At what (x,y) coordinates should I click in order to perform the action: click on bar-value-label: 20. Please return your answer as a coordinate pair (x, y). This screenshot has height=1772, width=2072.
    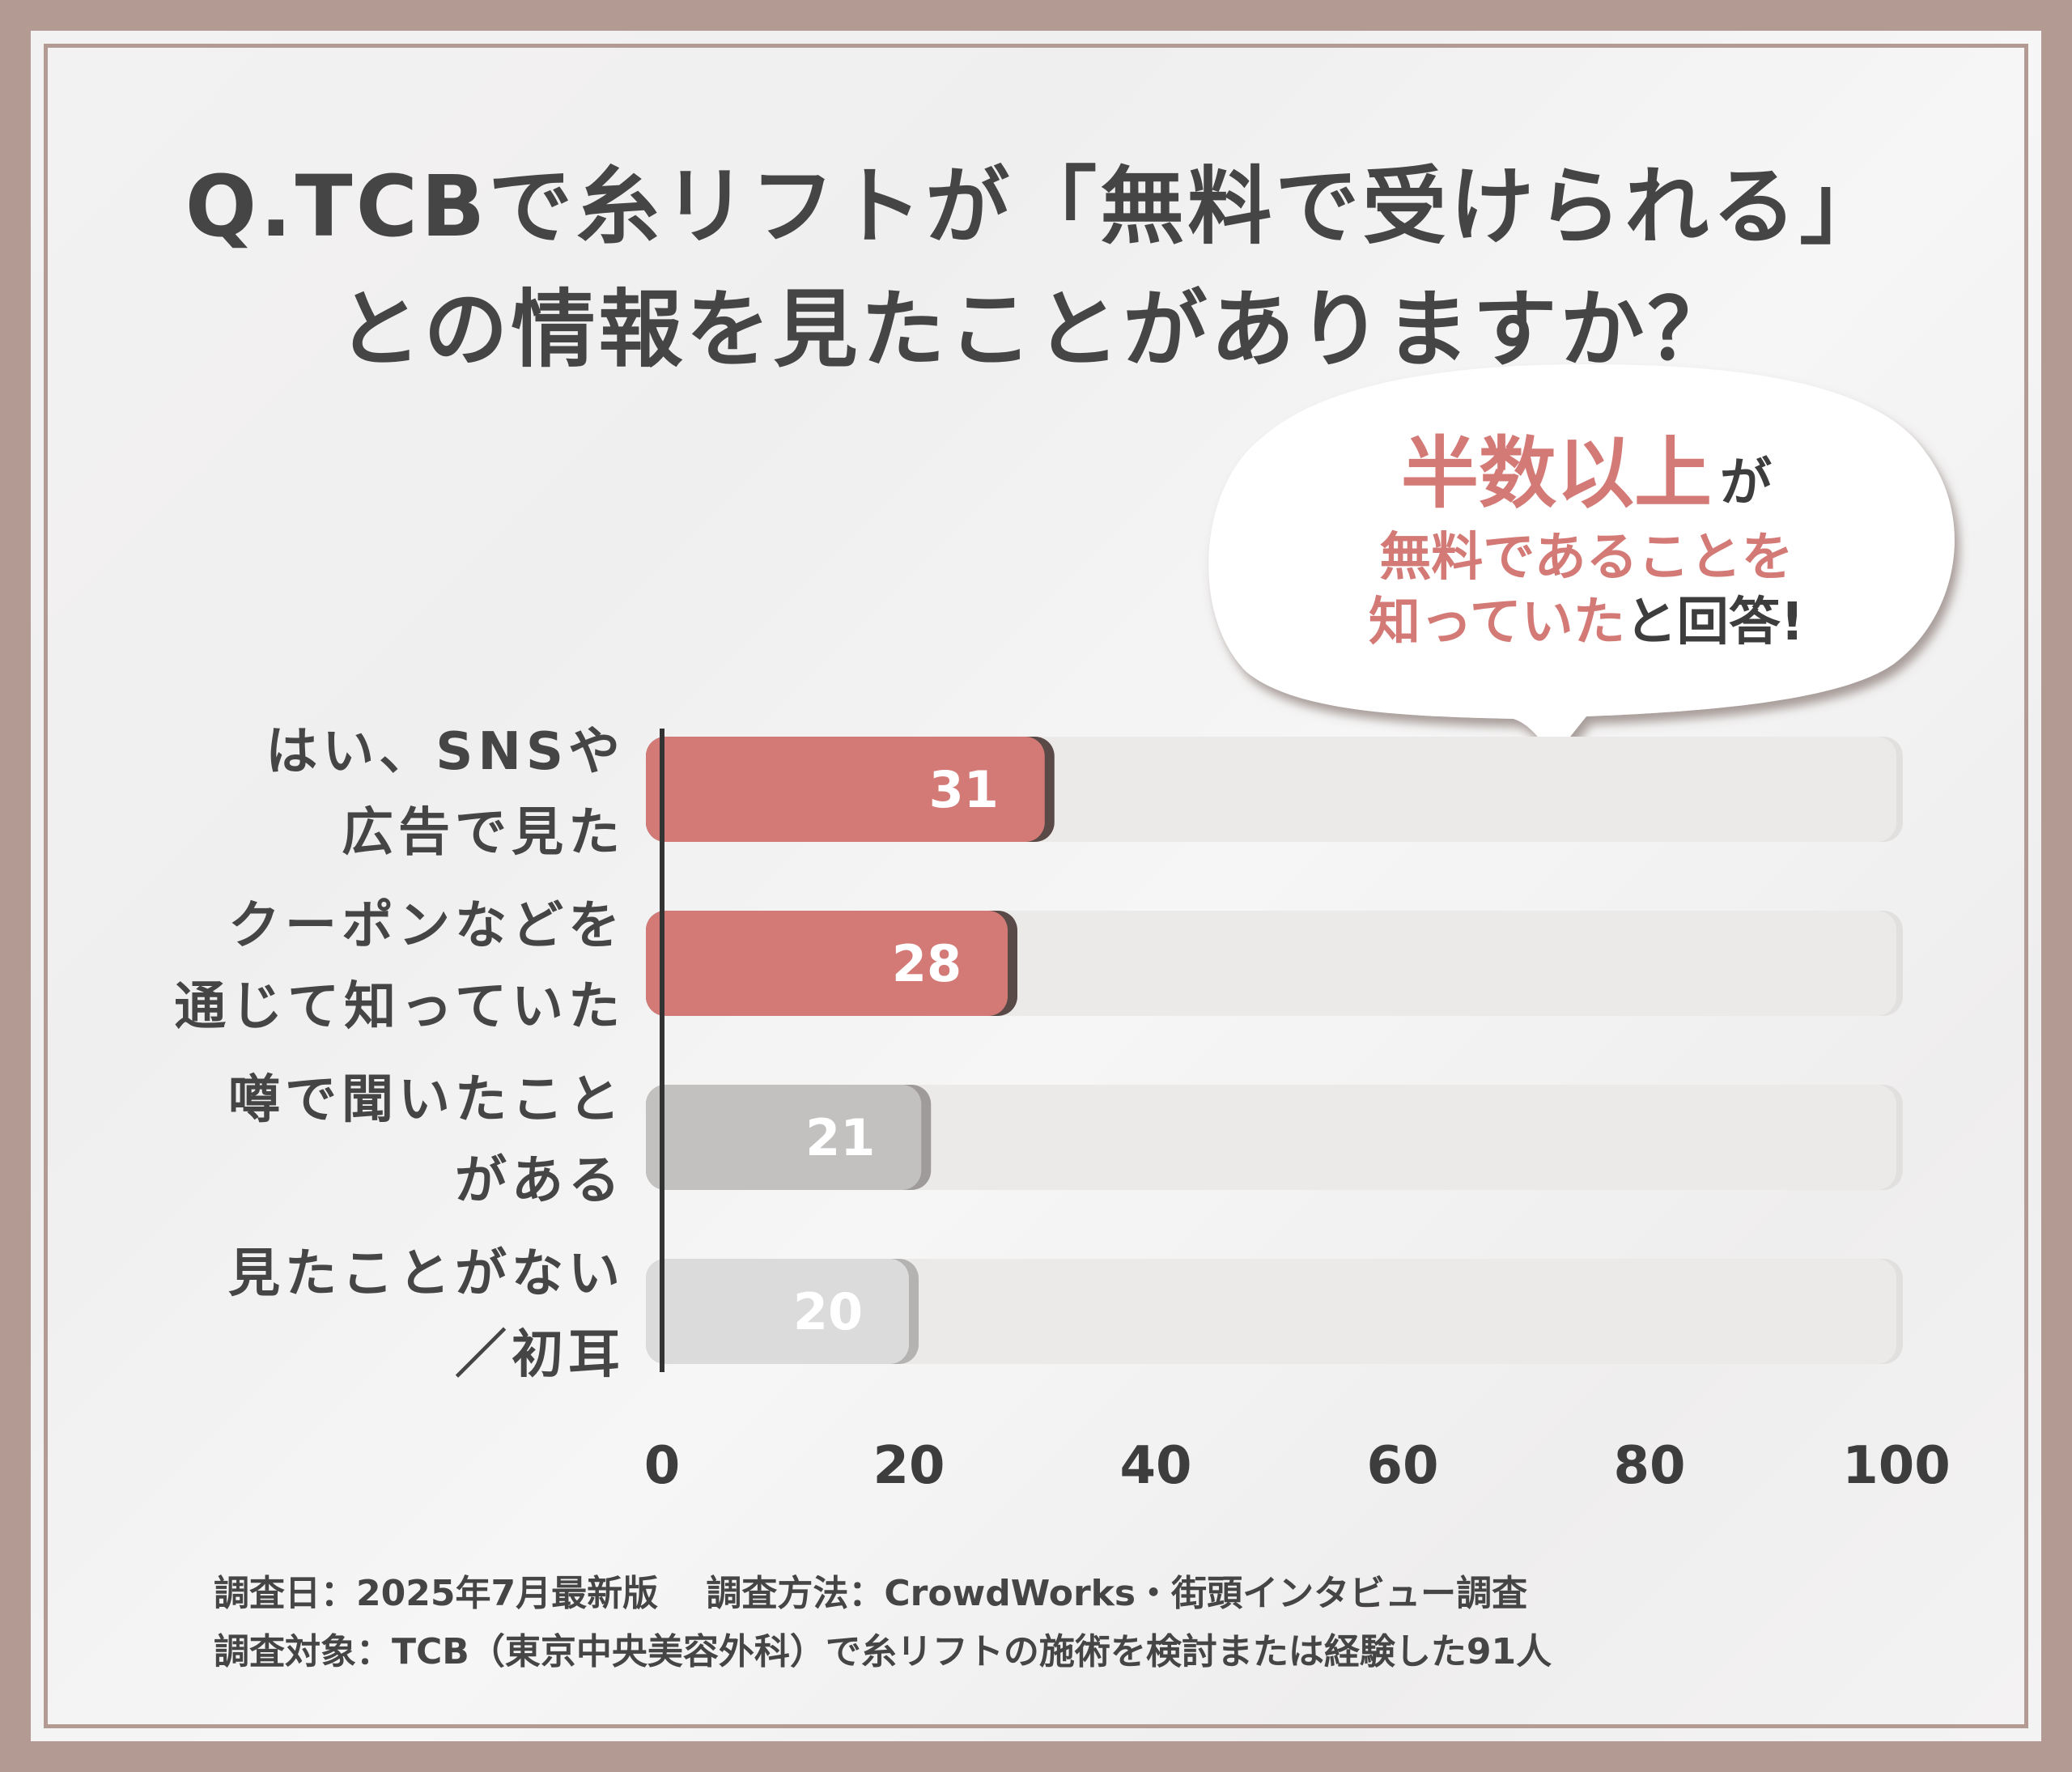
    Looking at the image, I should click on (828, 1311).